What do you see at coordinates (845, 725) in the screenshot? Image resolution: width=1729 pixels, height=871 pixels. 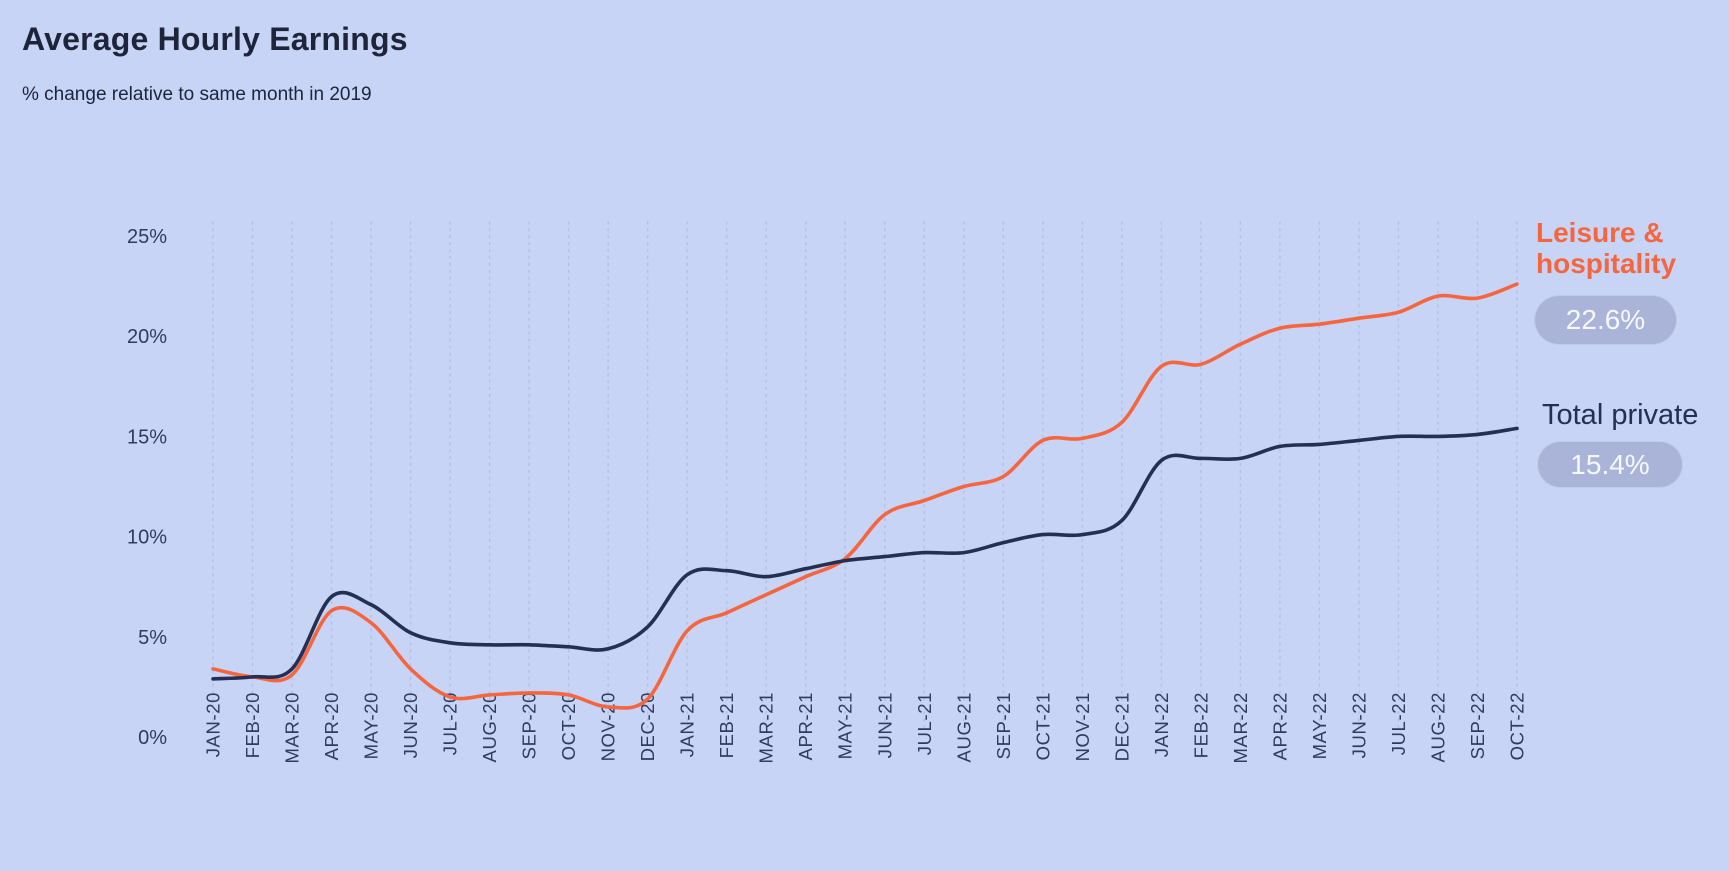 I see `x-tick-may-21: MAY-21` at bounding box center [845, 725].